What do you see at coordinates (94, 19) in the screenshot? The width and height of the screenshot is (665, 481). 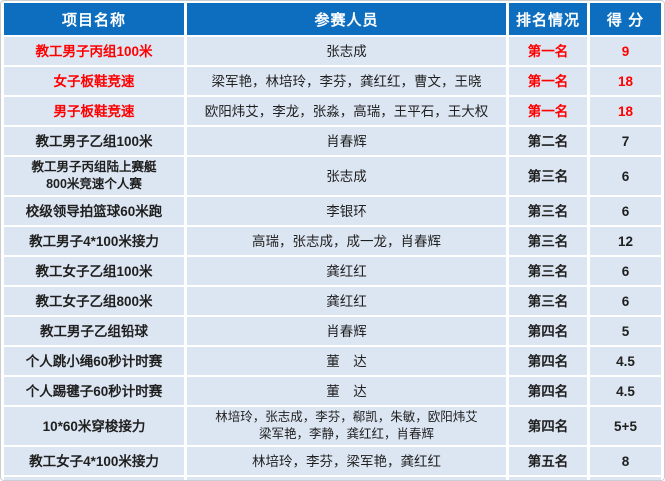 I see `col-header-event: 项目名称` at bounding box center [94, 19].